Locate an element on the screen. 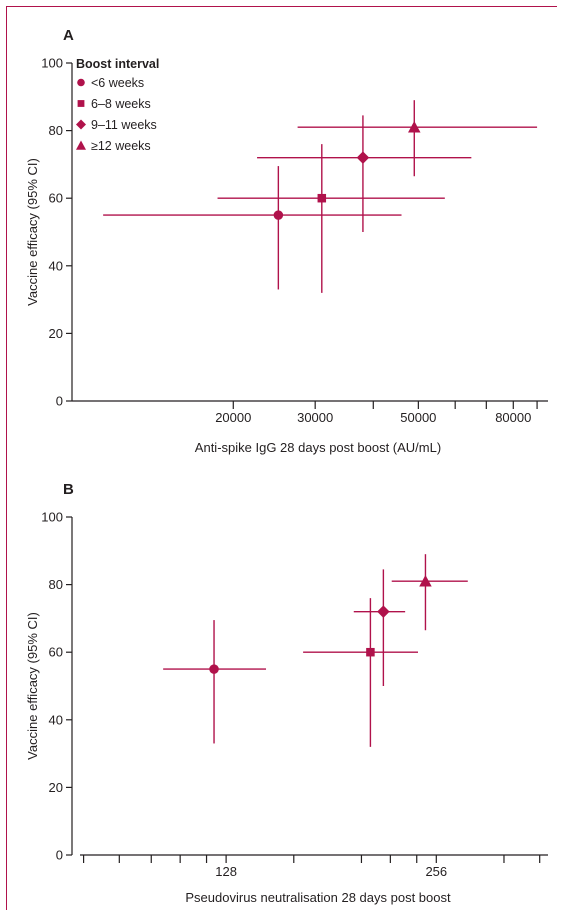 The image size is (563, 914). panel-a-y-tick-label: 100 is located at coordinates (52, 63).